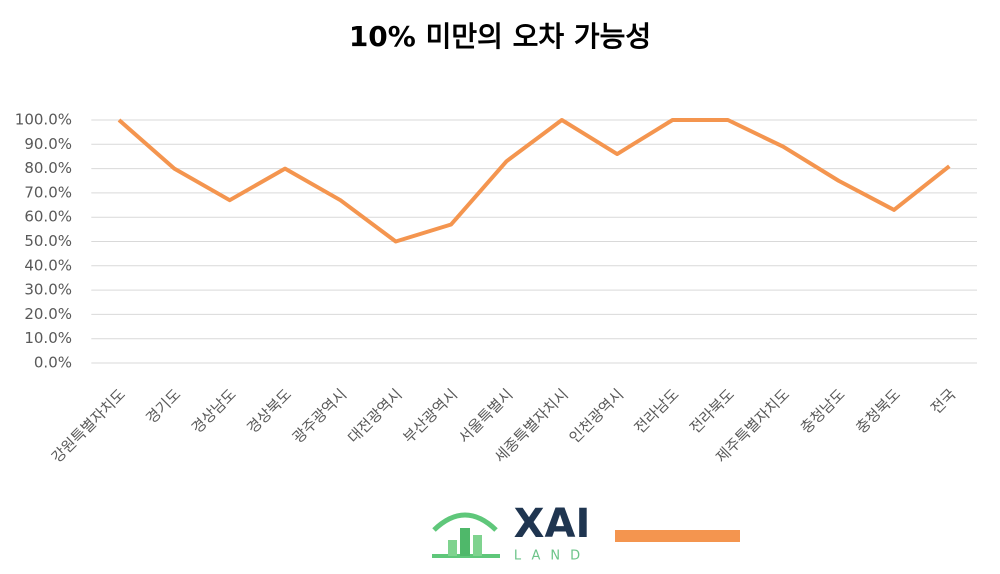  Describe the element at coordinates (320, 416) in the screenshot. I see `x-tick-label: 광주광역시` at that location.